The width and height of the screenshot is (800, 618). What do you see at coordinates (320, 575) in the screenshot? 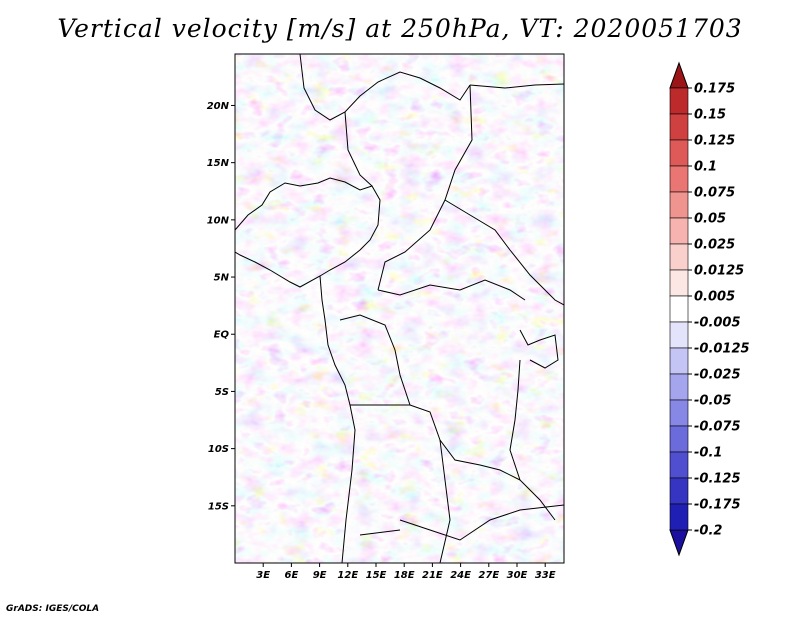
I see `lon-tick-label: 9E` at bounding box center [320, 575].